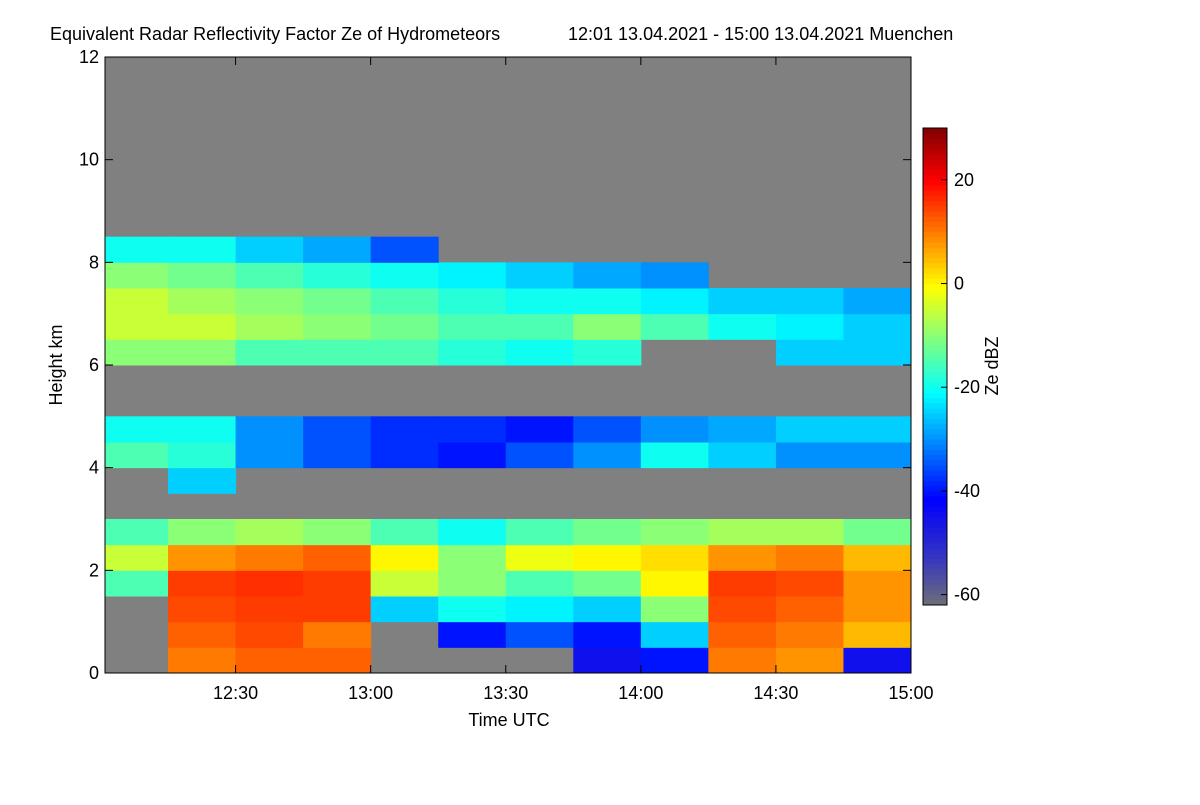 The image size is (1200, 805). I want to click on x-tick-label: 13:00, so click(370, 693).